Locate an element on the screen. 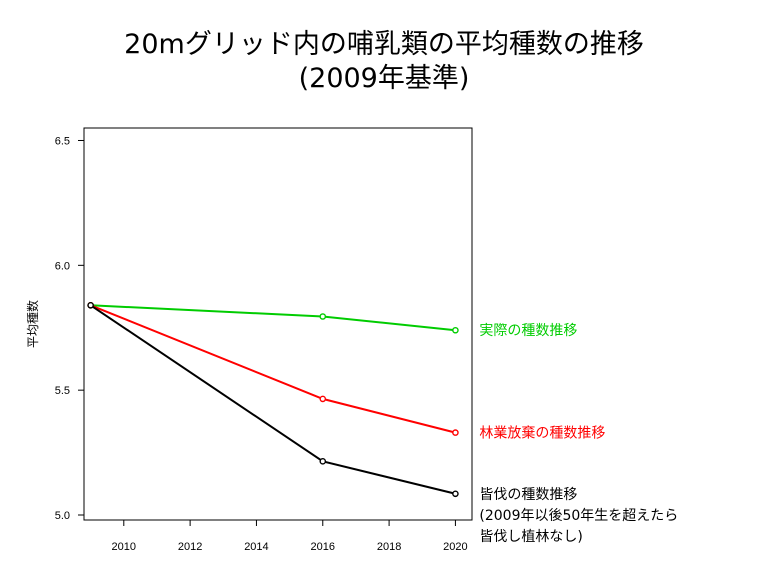  chart-title: 20mグリッド内の哺乳類の平均種数の推移 is located at coordinates (384, 44).